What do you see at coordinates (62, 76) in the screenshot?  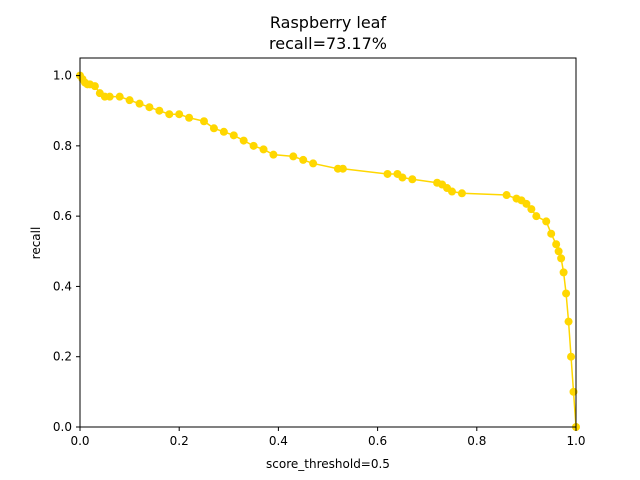 I see `y-tick-label: 1.0` at bounding box center [62, 76].